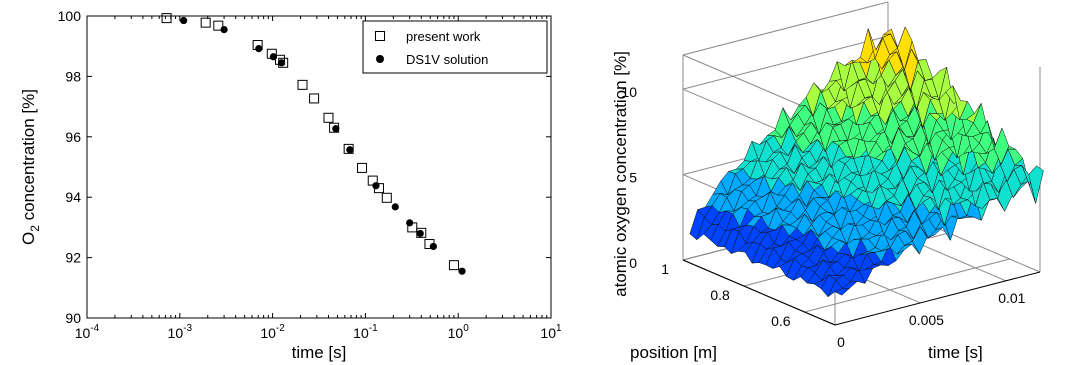 This screenshot has height=365, width=1072. What do you see at coordinates (785, 28) in the screenshot?
I see `back-top-edge` at bounding box center [785, 28].